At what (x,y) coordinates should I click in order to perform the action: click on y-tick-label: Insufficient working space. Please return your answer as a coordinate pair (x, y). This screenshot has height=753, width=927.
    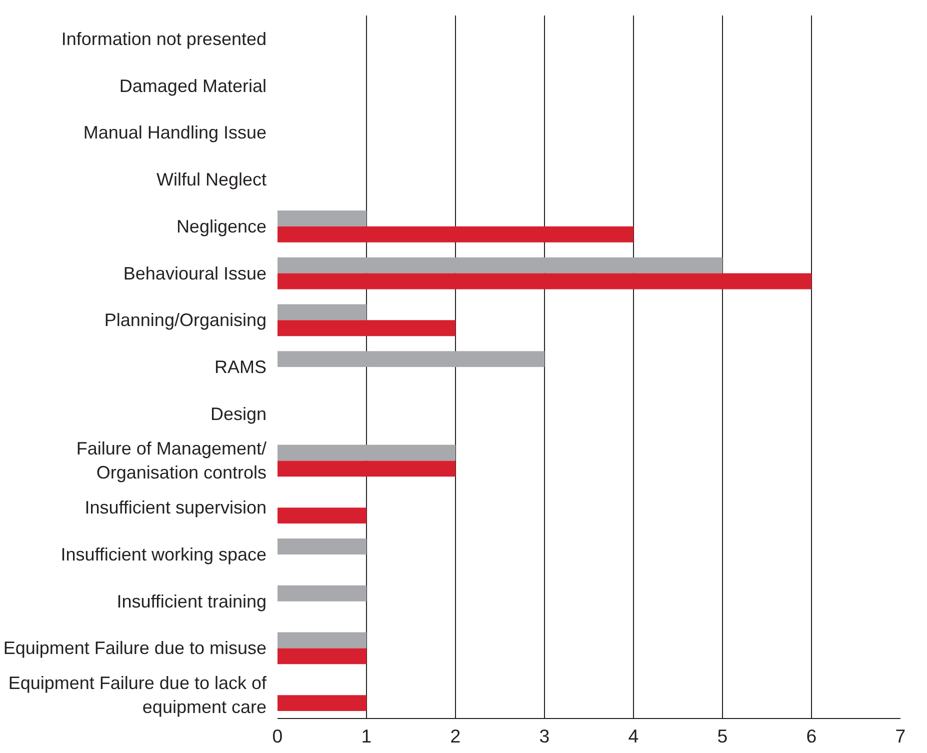
    Looking at the image, I should click on (163, 554).